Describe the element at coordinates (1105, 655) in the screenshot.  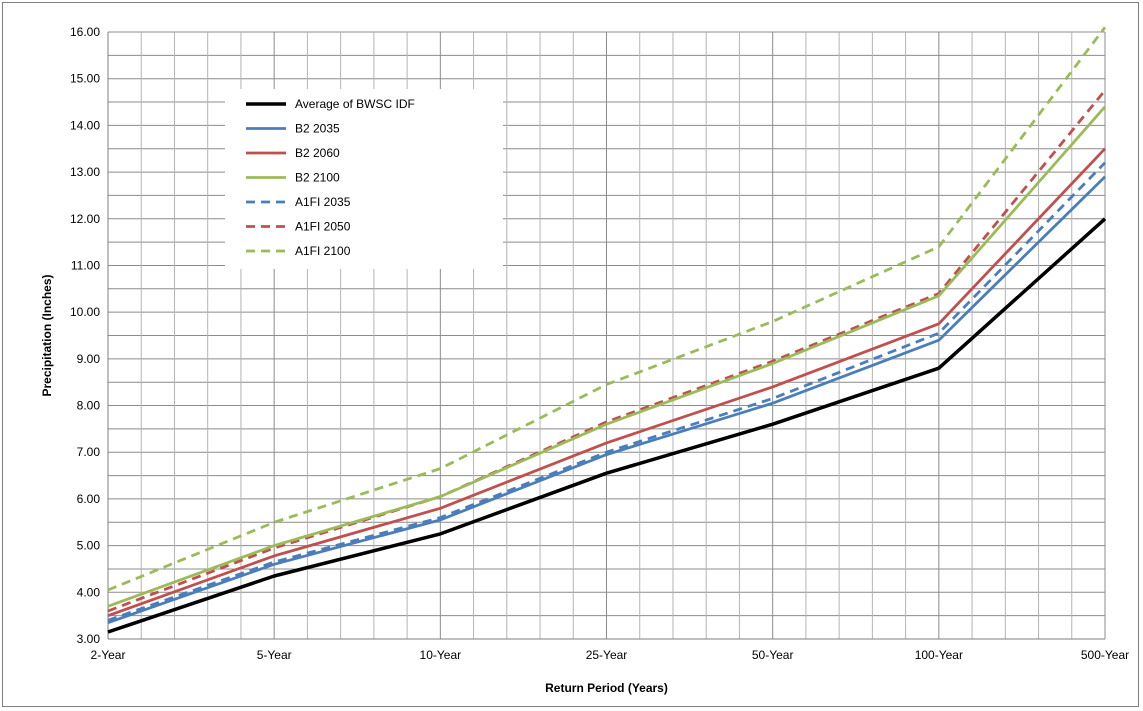
I see `x-tick-label: 500-Year` at that location.